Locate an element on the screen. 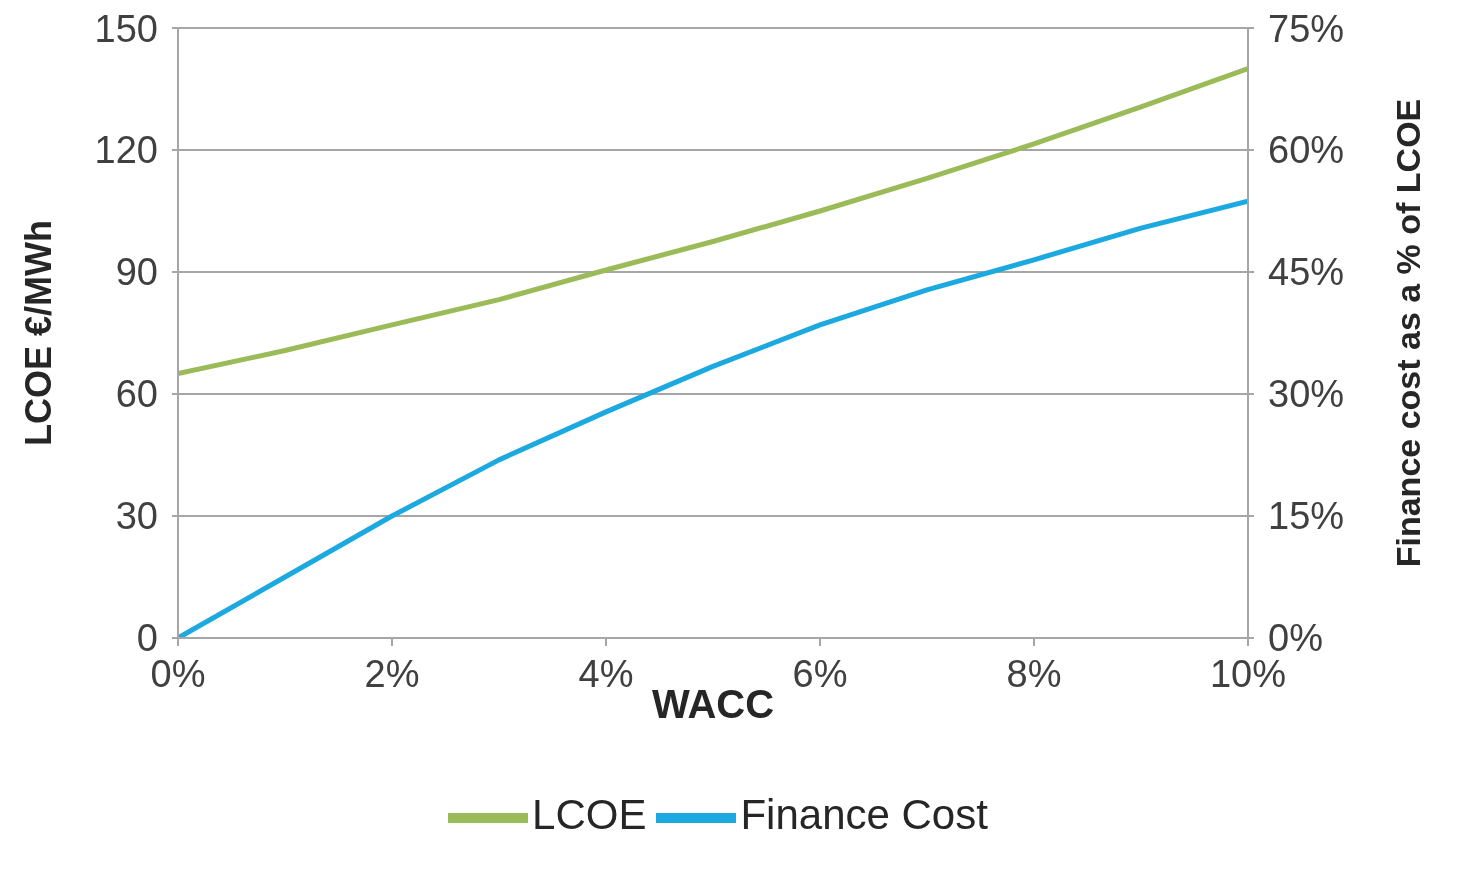 The image size is (1473, 880). y2-tick-label: 75% is located at coordinates (1306, 28).